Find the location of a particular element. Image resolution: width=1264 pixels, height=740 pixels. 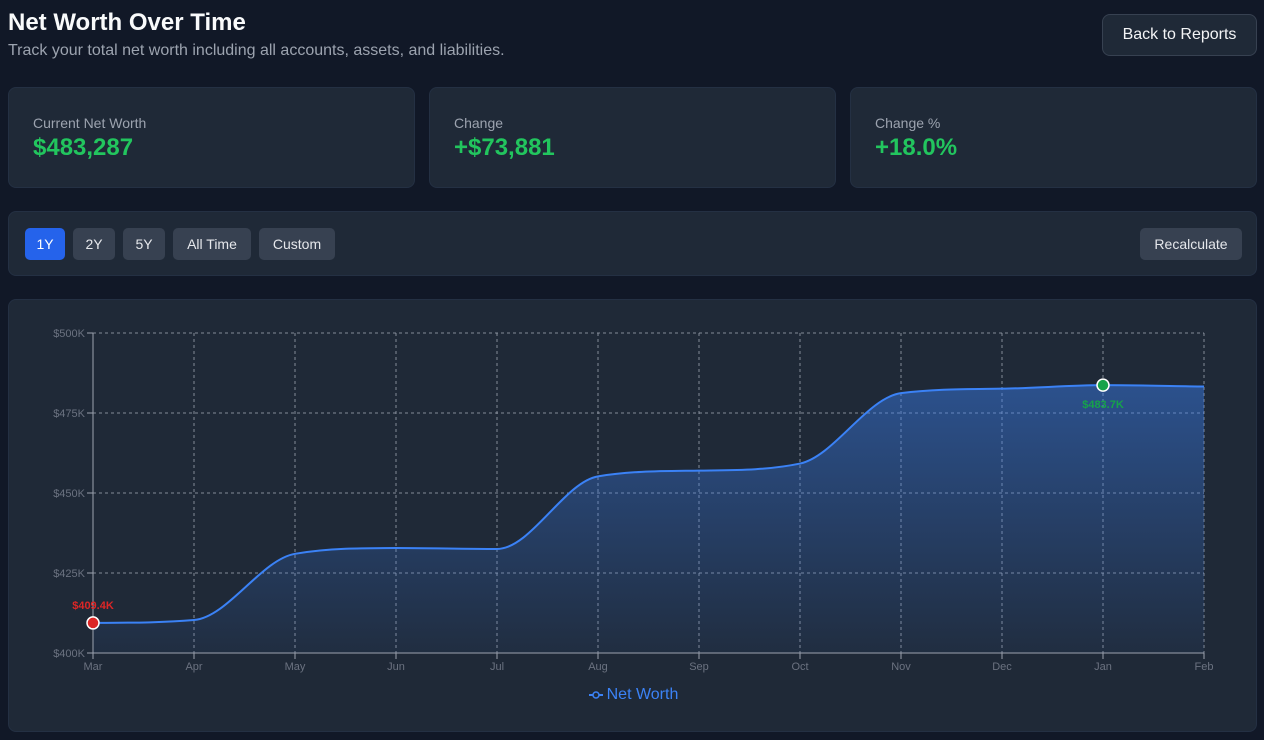

min-point-label: $409.4K is located at coordinates (93, 606).